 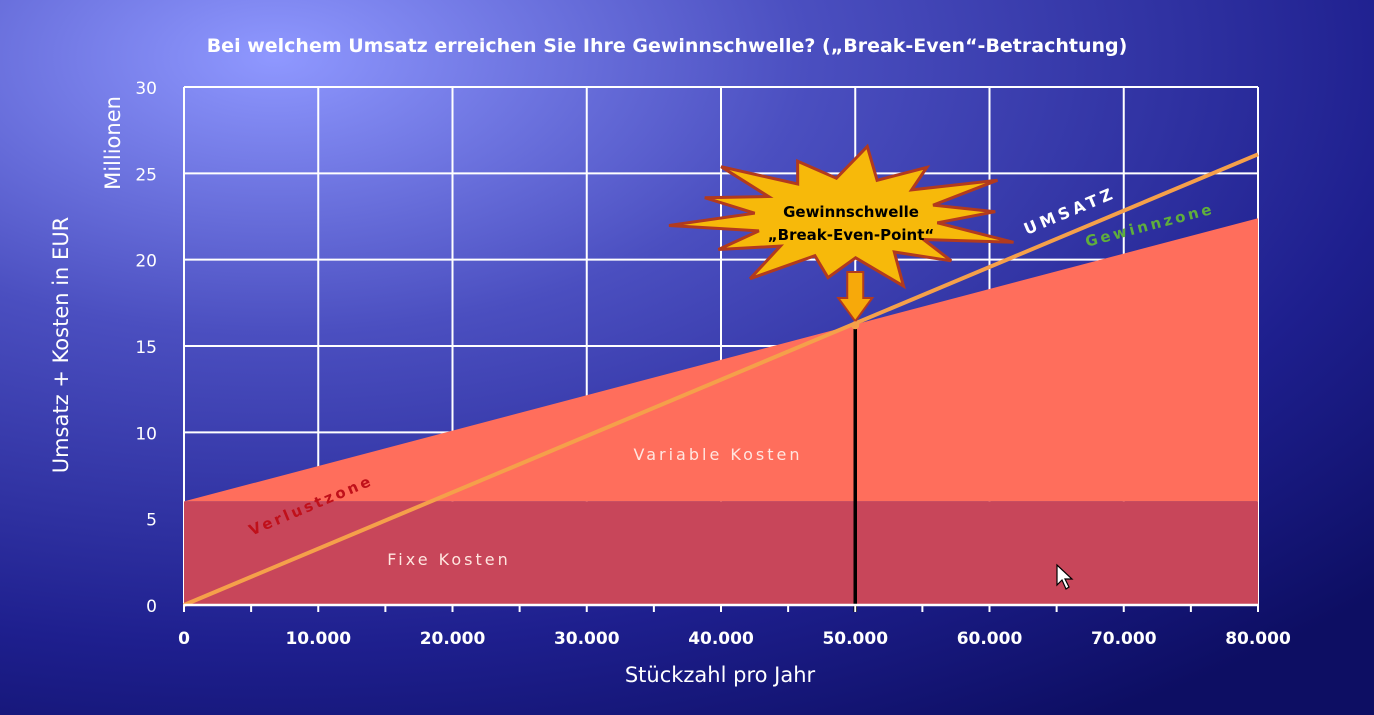 I want to click on y-tick-label: 10, so click(x=146, y=434).